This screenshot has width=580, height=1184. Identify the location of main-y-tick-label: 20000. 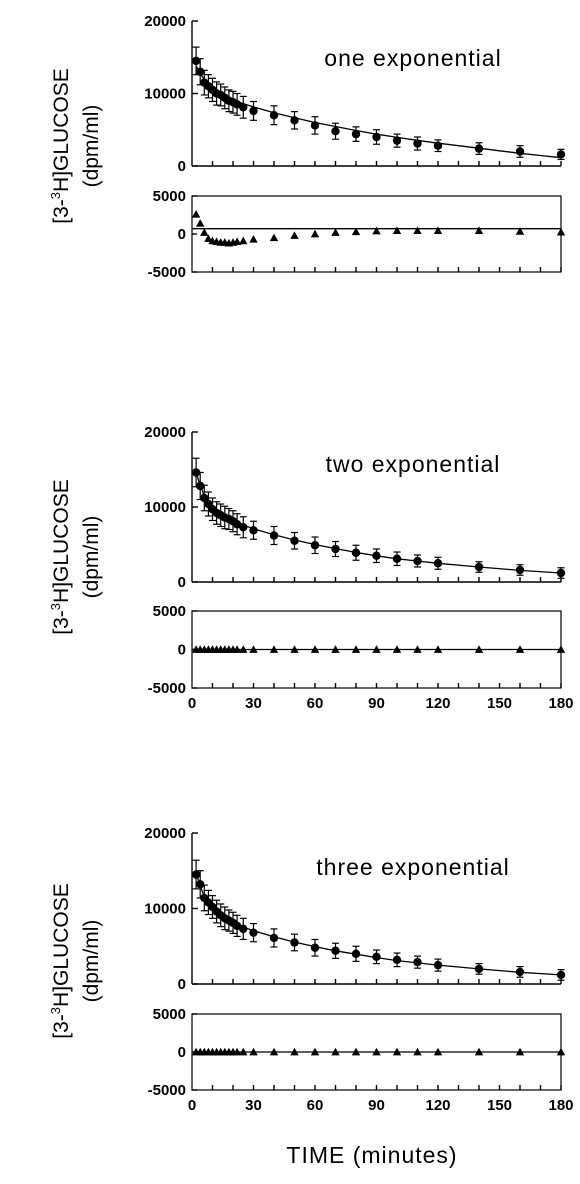
(165, 432).